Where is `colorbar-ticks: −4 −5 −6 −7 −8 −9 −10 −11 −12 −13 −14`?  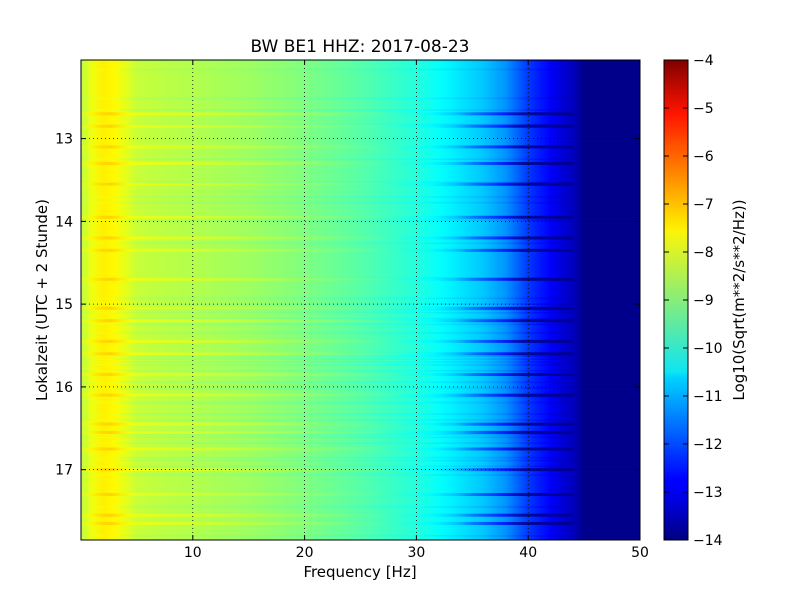
colorbar-ticks: −4 −5 −6 −7 −8 −9 −10 −11 −12 −13 −14 is located at coordinates (693, 301).